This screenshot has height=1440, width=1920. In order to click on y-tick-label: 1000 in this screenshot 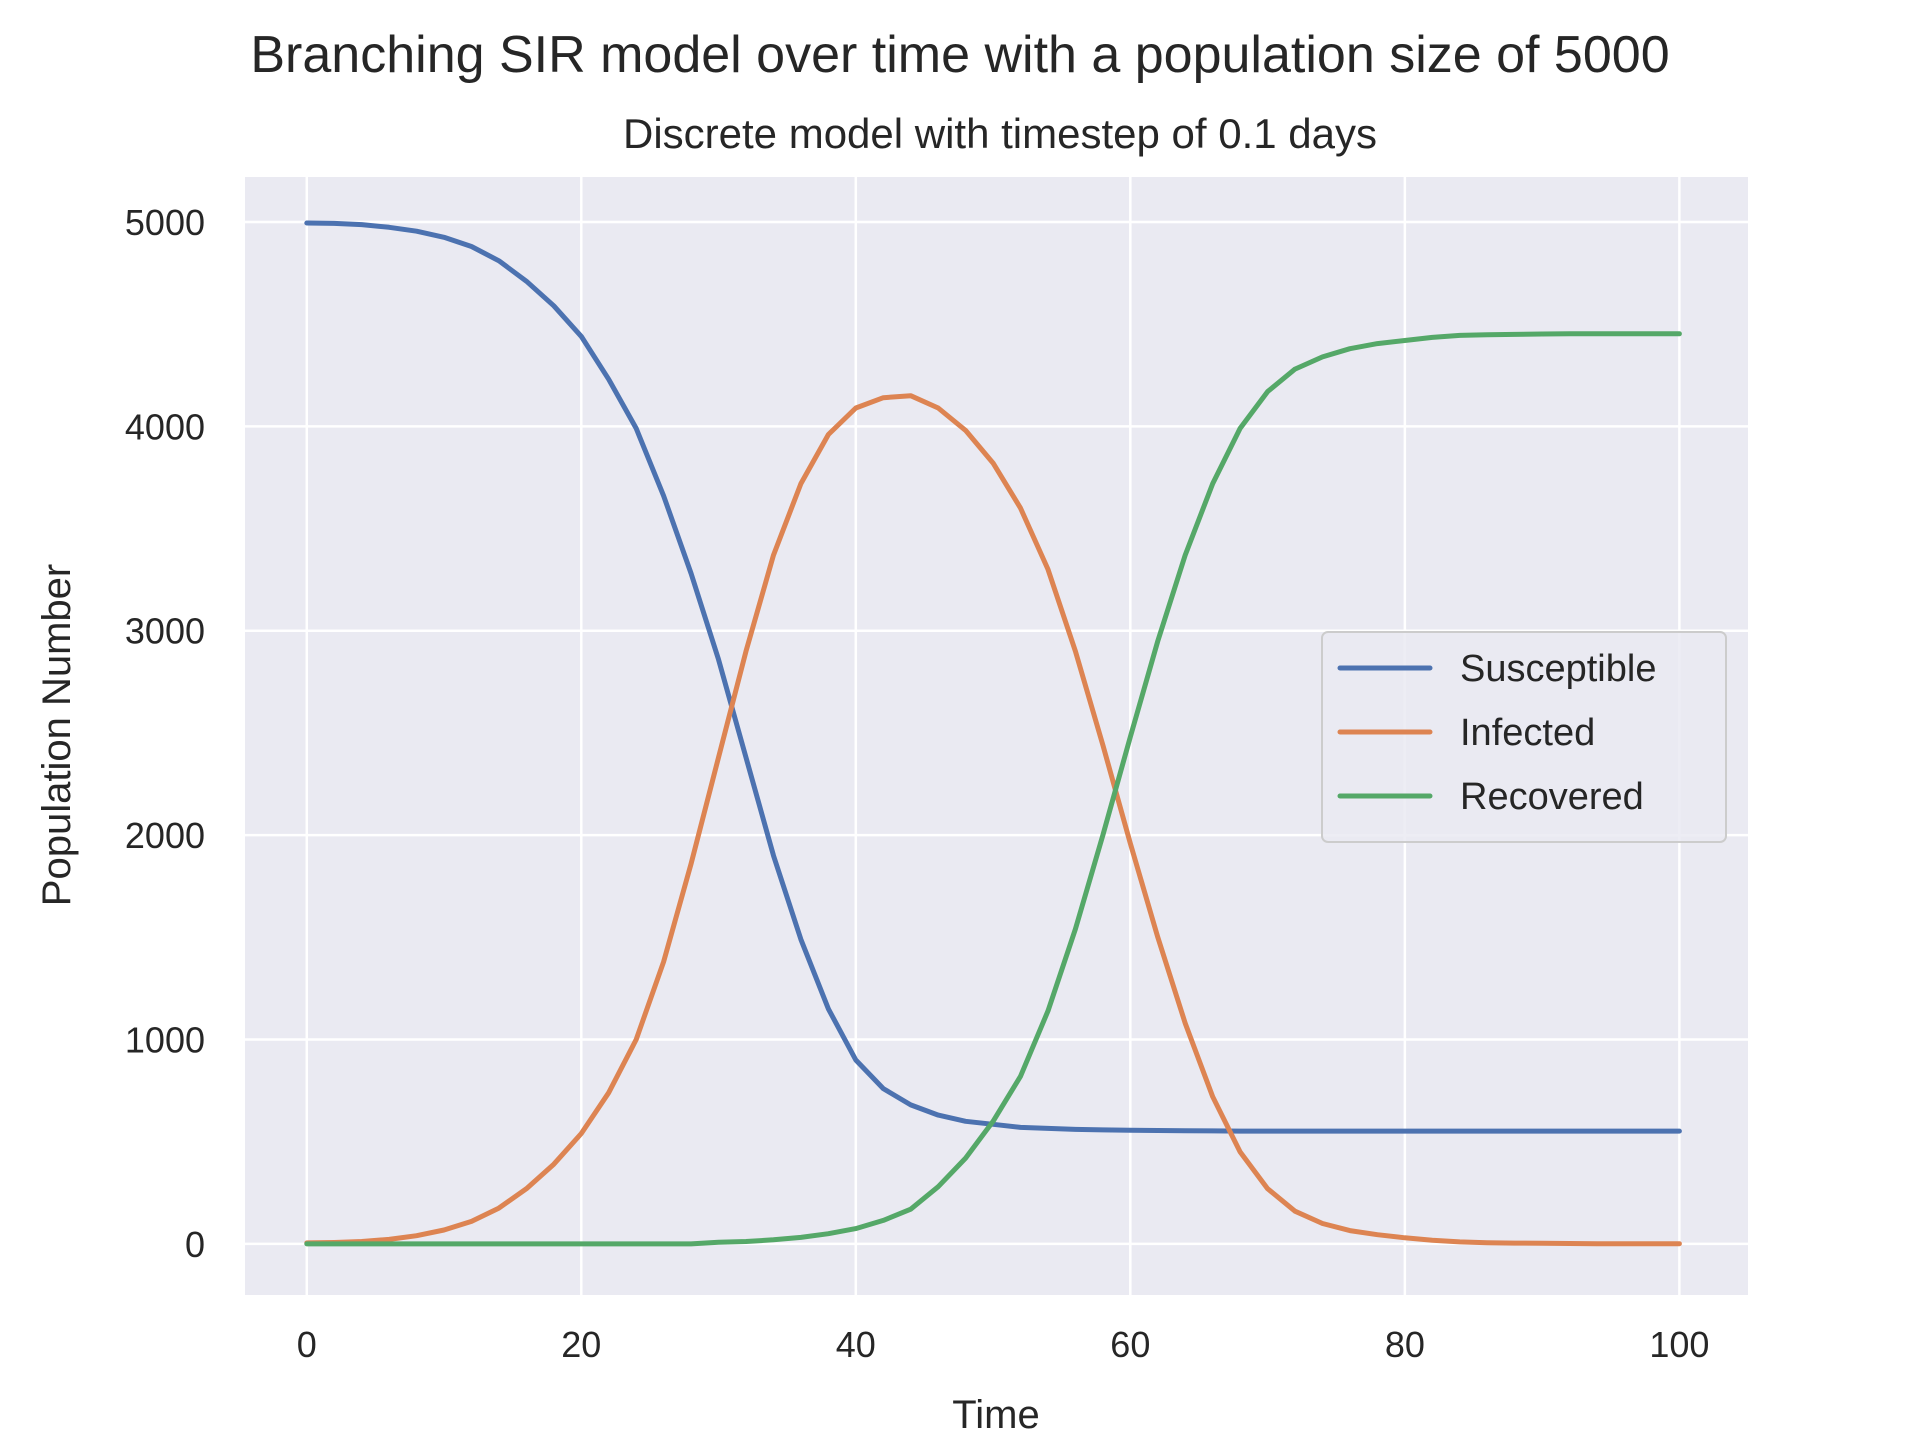, I will do `click(165, 1040)`.